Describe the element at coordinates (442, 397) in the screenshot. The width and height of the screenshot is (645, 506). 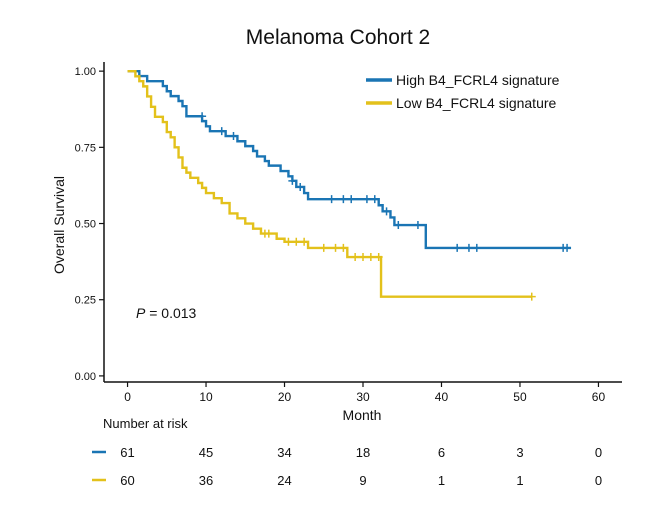
I see `x-tick-label: 40` at that location.